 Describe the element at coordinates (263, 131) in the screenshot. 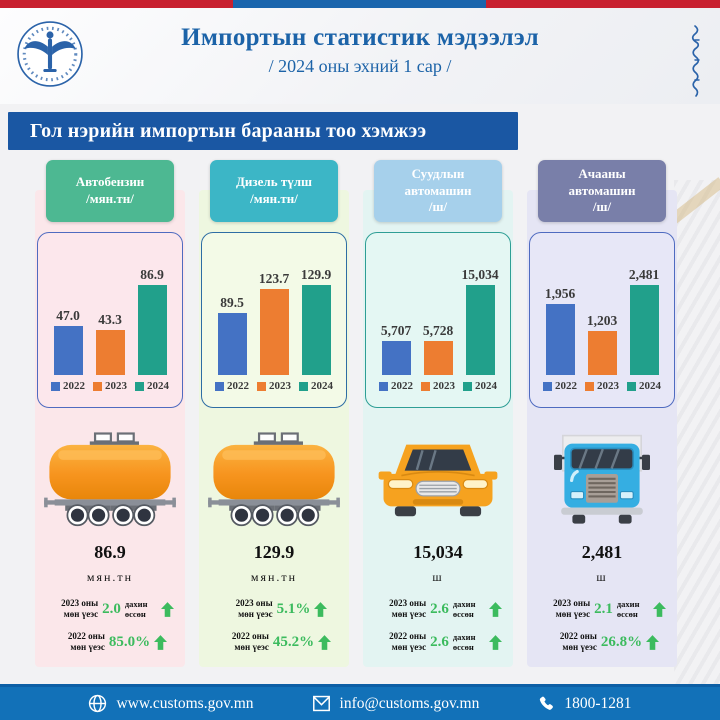

I see `section-title-bar: Гол нэрийн импортын барааны тоо хэмжээ` at that location.